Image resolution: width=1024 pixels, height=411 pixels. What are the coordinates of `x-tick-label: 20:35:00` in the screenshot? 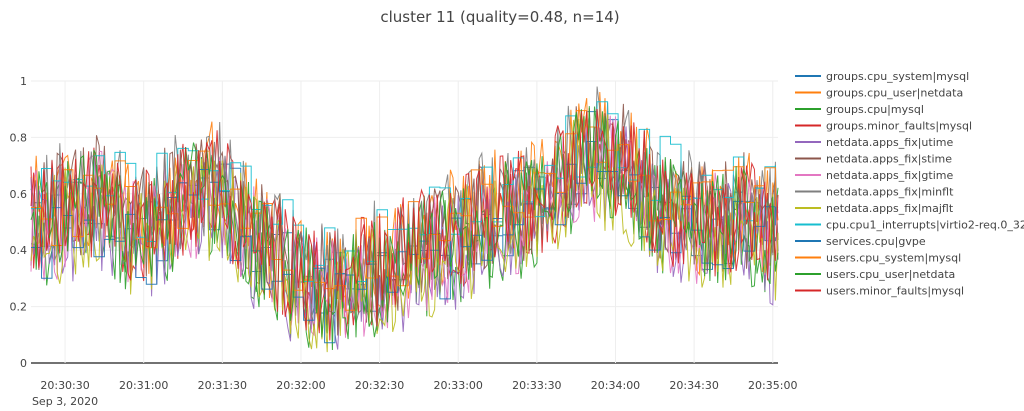 It's located at (772, 385).